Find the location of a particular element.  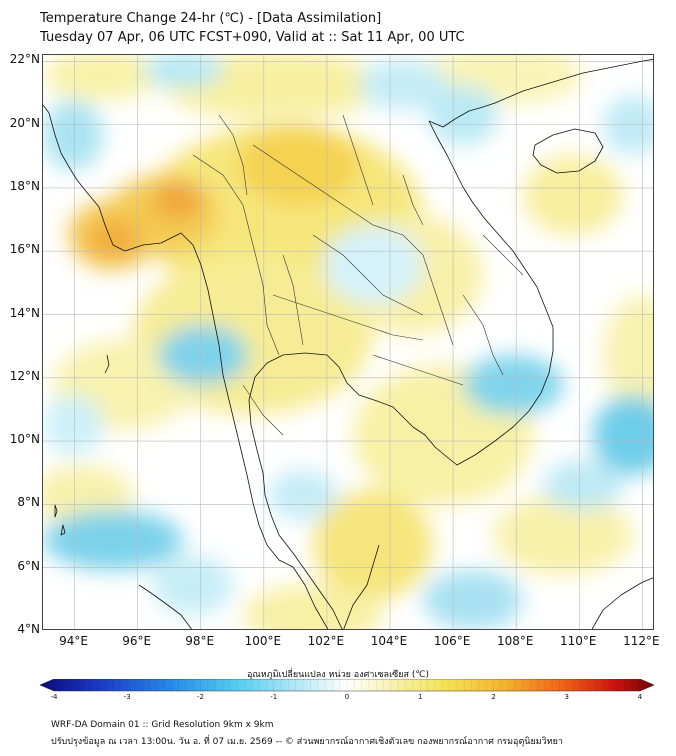

lon-label: 110°E is located at coordinates (578, 641).